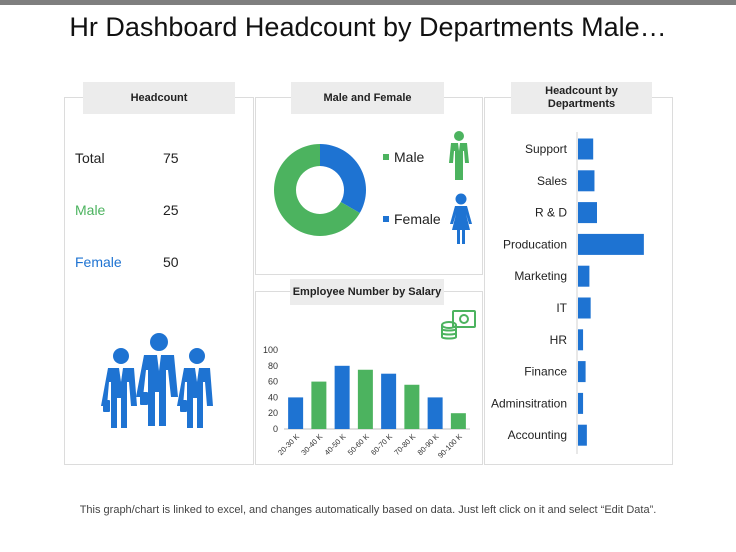  Describe the element at coordinates (150, 212) in the screenshot. I see `headcount-row-male: Male 25` at that location.